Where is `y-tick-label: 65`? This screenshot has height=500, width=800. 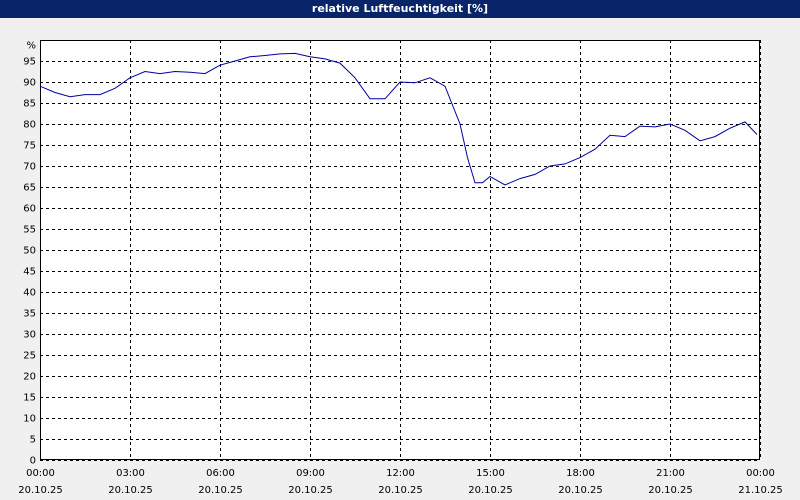 y-tick-label: 65 is located at coordinates (29, 188).